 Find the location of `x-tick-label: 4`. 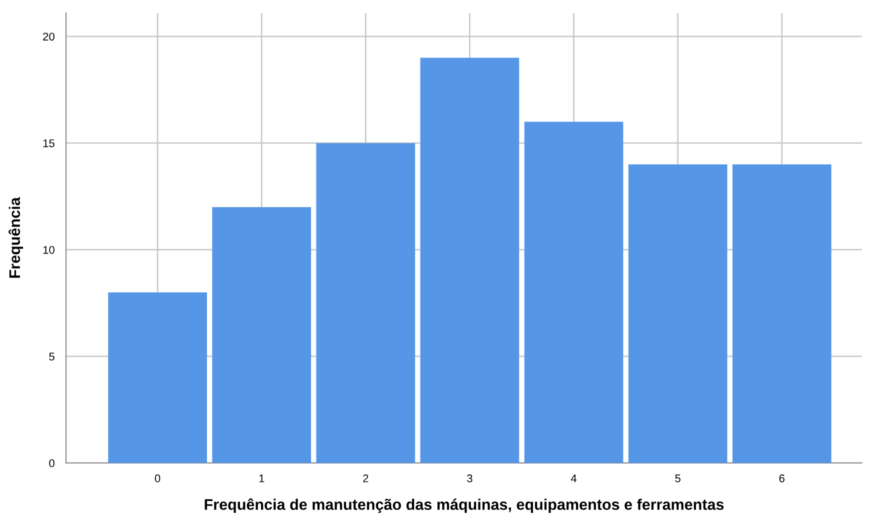

x-tick-label: 4 is located at coordinates (573, 478).